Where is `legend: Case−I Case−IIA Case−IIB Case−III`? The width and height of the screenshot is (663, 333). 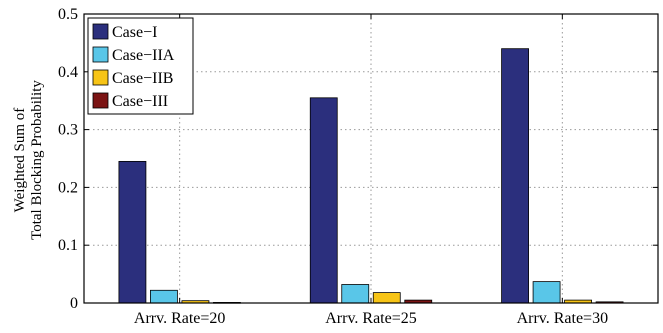 legend: Case−I Case−IIA Case−IIB Case−III is located at coordinates (140, 66).